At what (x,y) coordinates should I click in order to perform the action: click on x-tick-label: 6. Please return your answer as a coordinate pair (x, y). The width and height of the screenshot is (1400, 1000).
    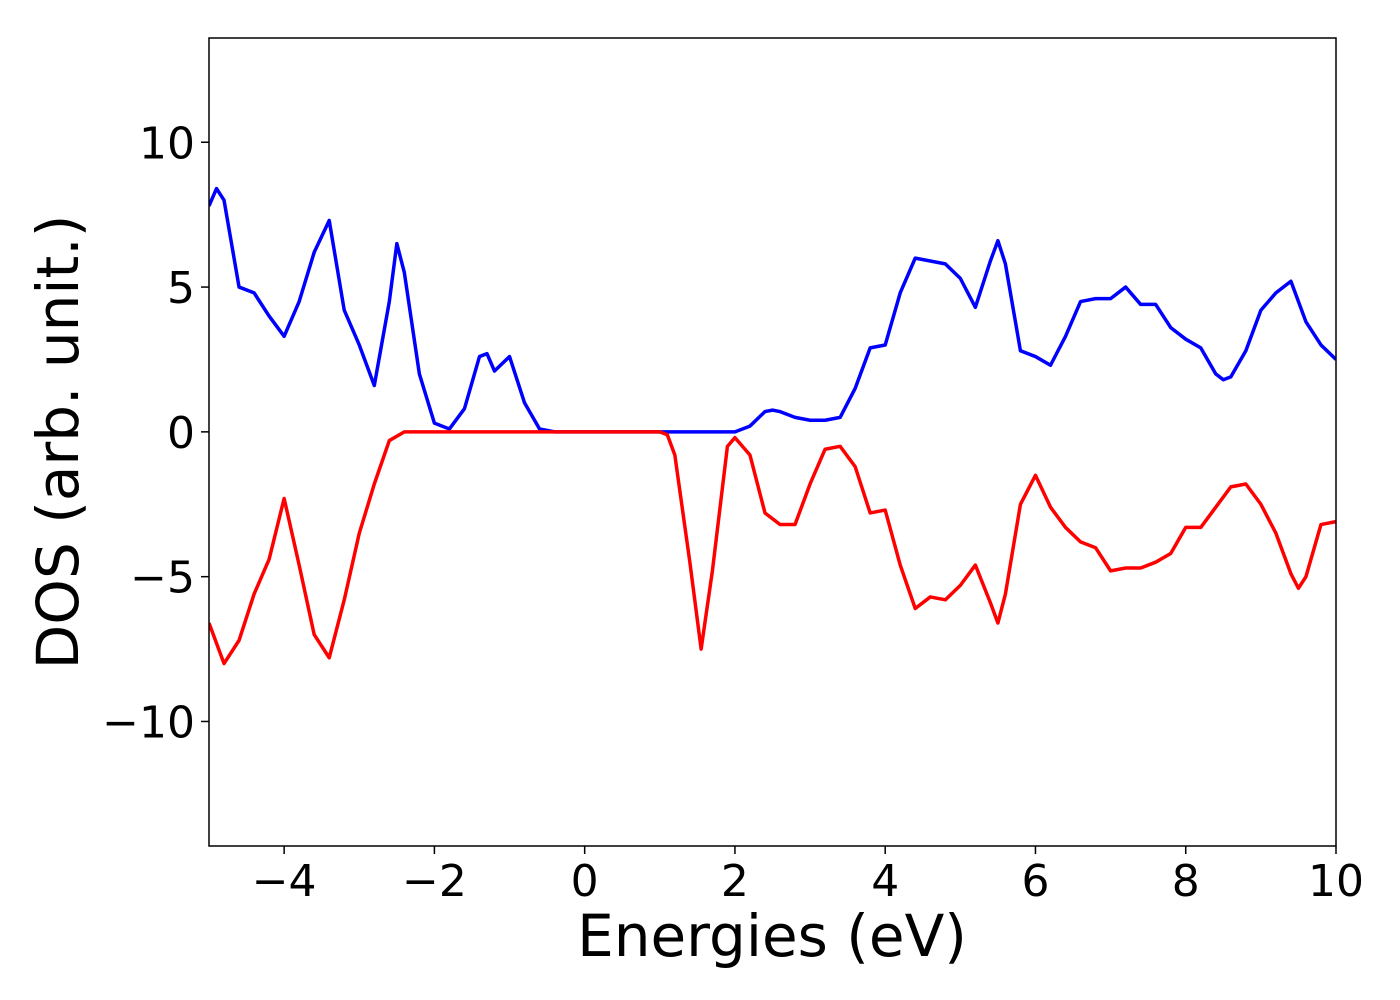
    Looking at the image, I should click on (1035, 881).